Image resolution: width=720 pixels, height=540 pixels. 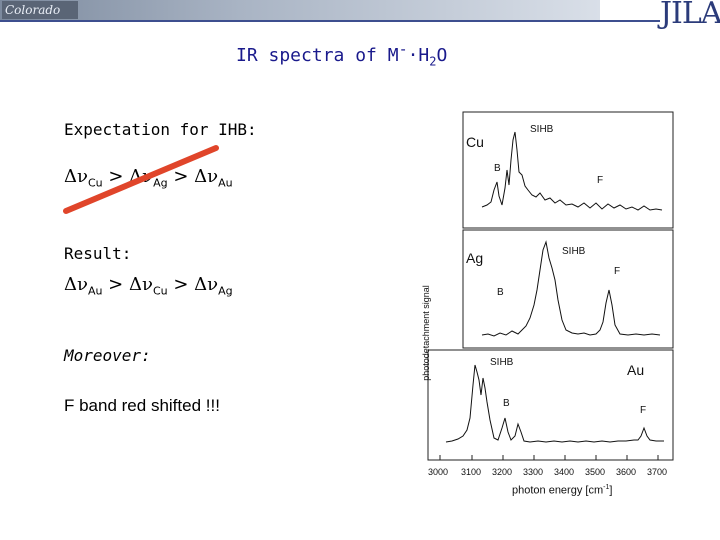 What do you see at coordinates (506, 403) in the screenshot?
I see `au-peak-b: B` at bounding box center [506, 403].